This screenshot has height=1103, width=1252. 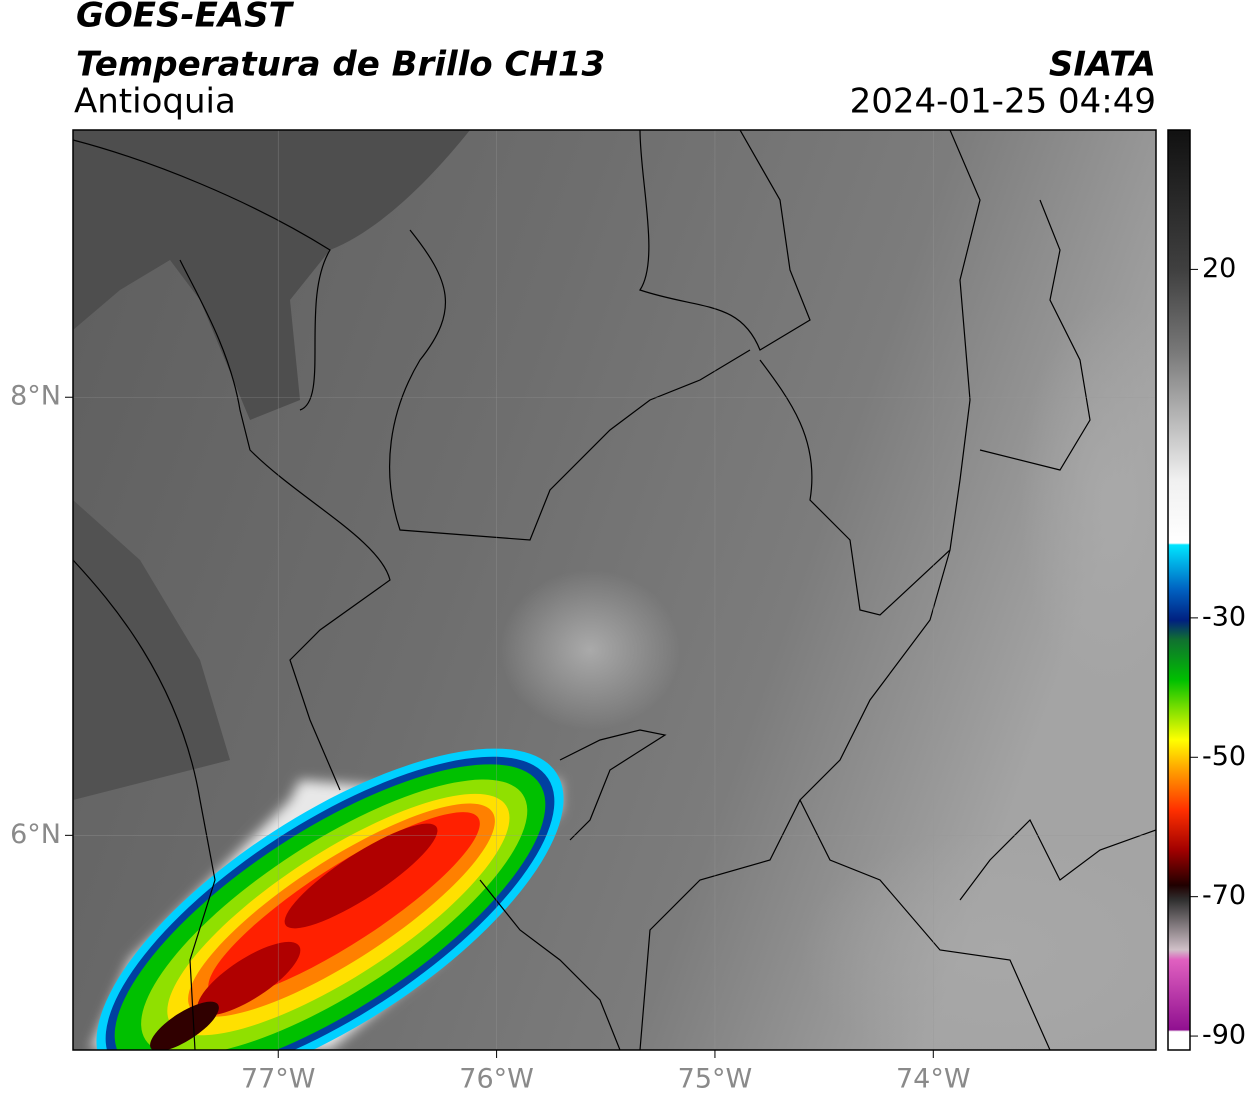 I want to click on x-tick-label: 75°W, so click(x=715, y=1079).